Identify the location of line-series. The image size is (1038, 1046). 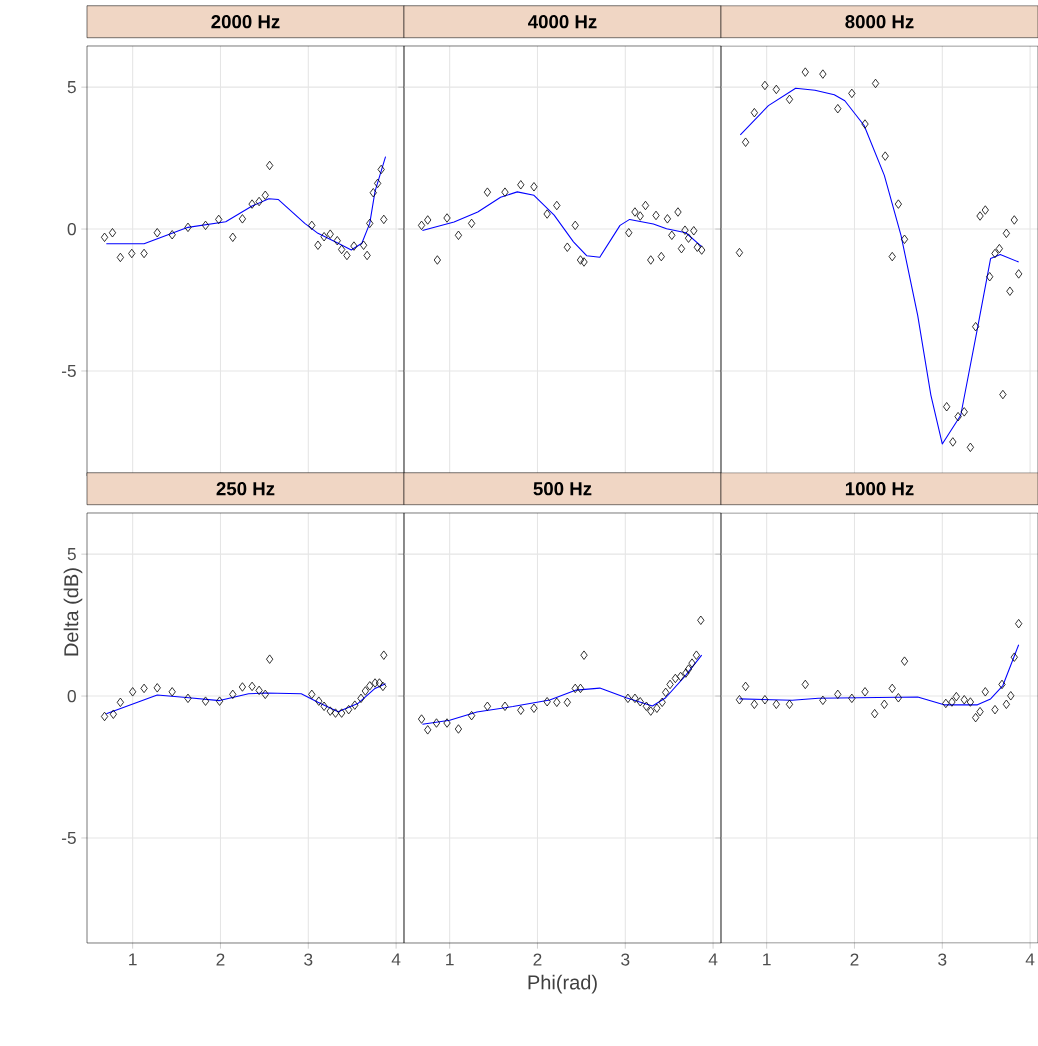
(246, 203).